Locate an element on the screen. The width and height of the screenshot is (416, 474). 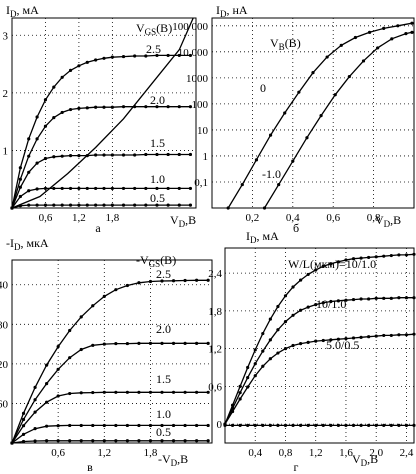
y-tick-label: 160 is located at coordinates (4, 404).